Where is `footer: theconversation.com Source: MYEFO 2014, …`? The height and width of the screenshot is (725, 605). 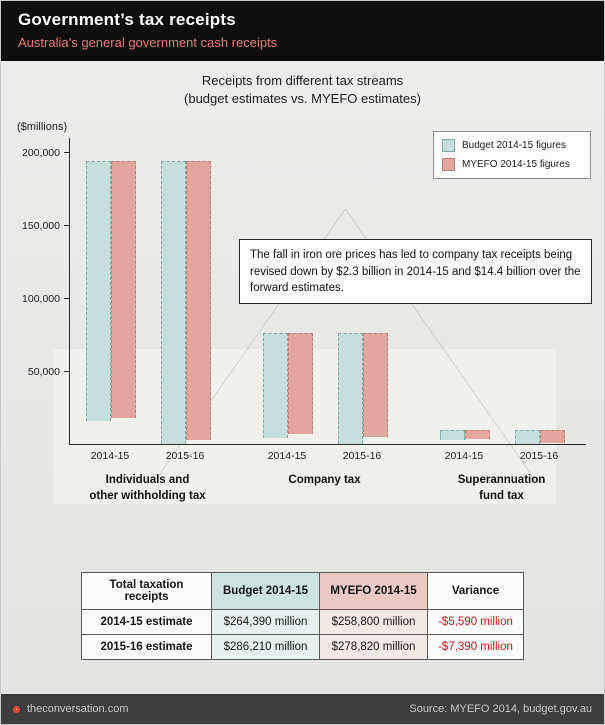
footer: theconversation.com Source: MYEFO 2014, … is located at coordinates (302, 709).